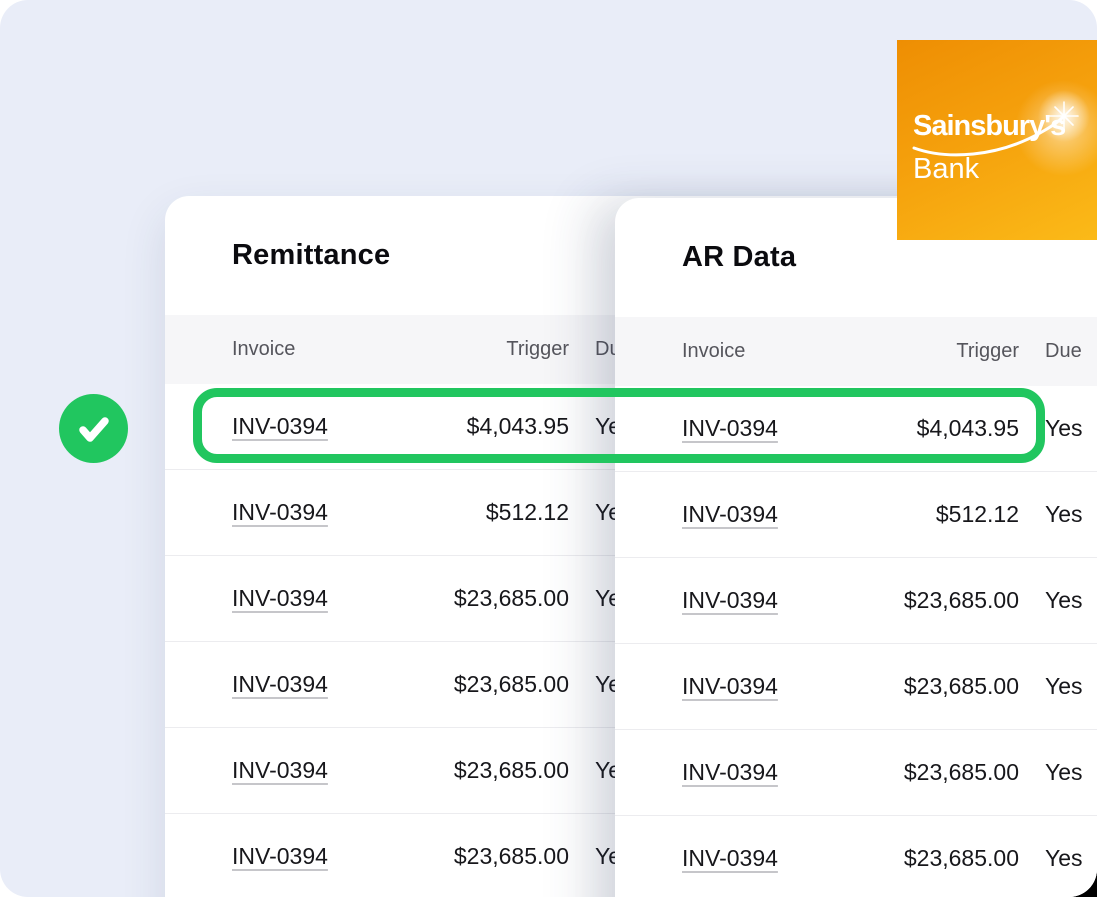 The width and height of the screenshot is (1097, 897). Describe the element at coordinates (856, 515) in the screenshot. I see `table-row: INV-0394 $512.12 Yes` at that location.